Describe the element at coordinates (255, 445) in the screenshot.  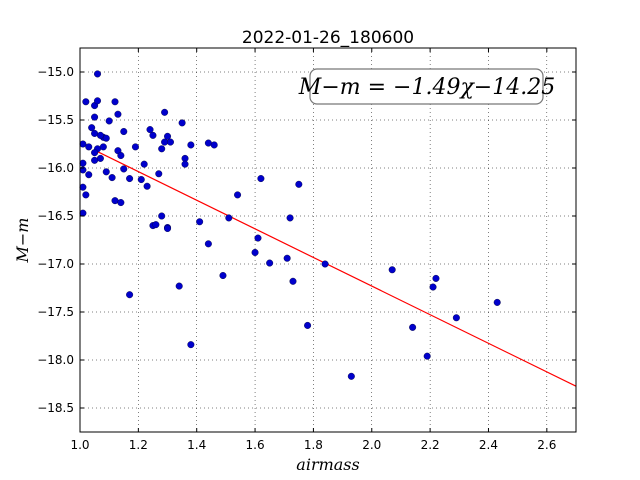
I see `x-tick-label: 1.6` at that location.